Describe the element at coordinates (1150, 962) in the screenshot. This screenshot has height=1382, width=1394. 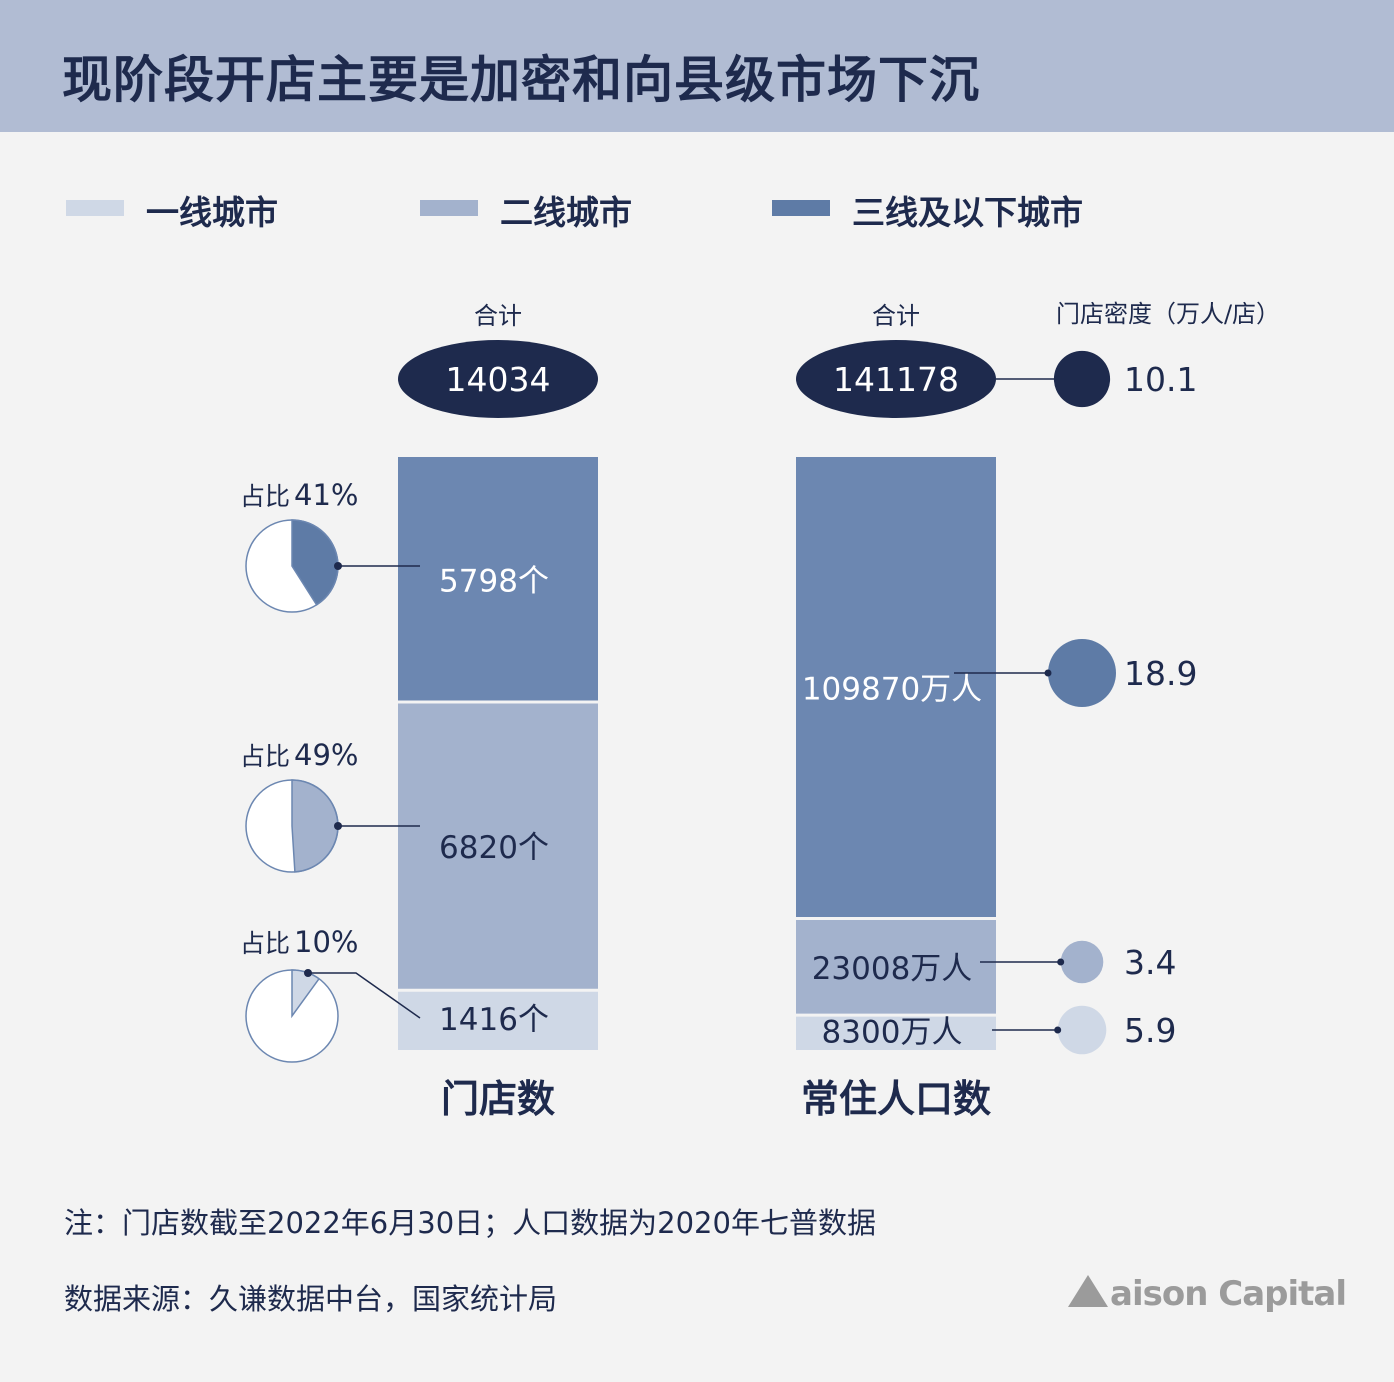
I see `density-value-tier2: 3.4` at that location.